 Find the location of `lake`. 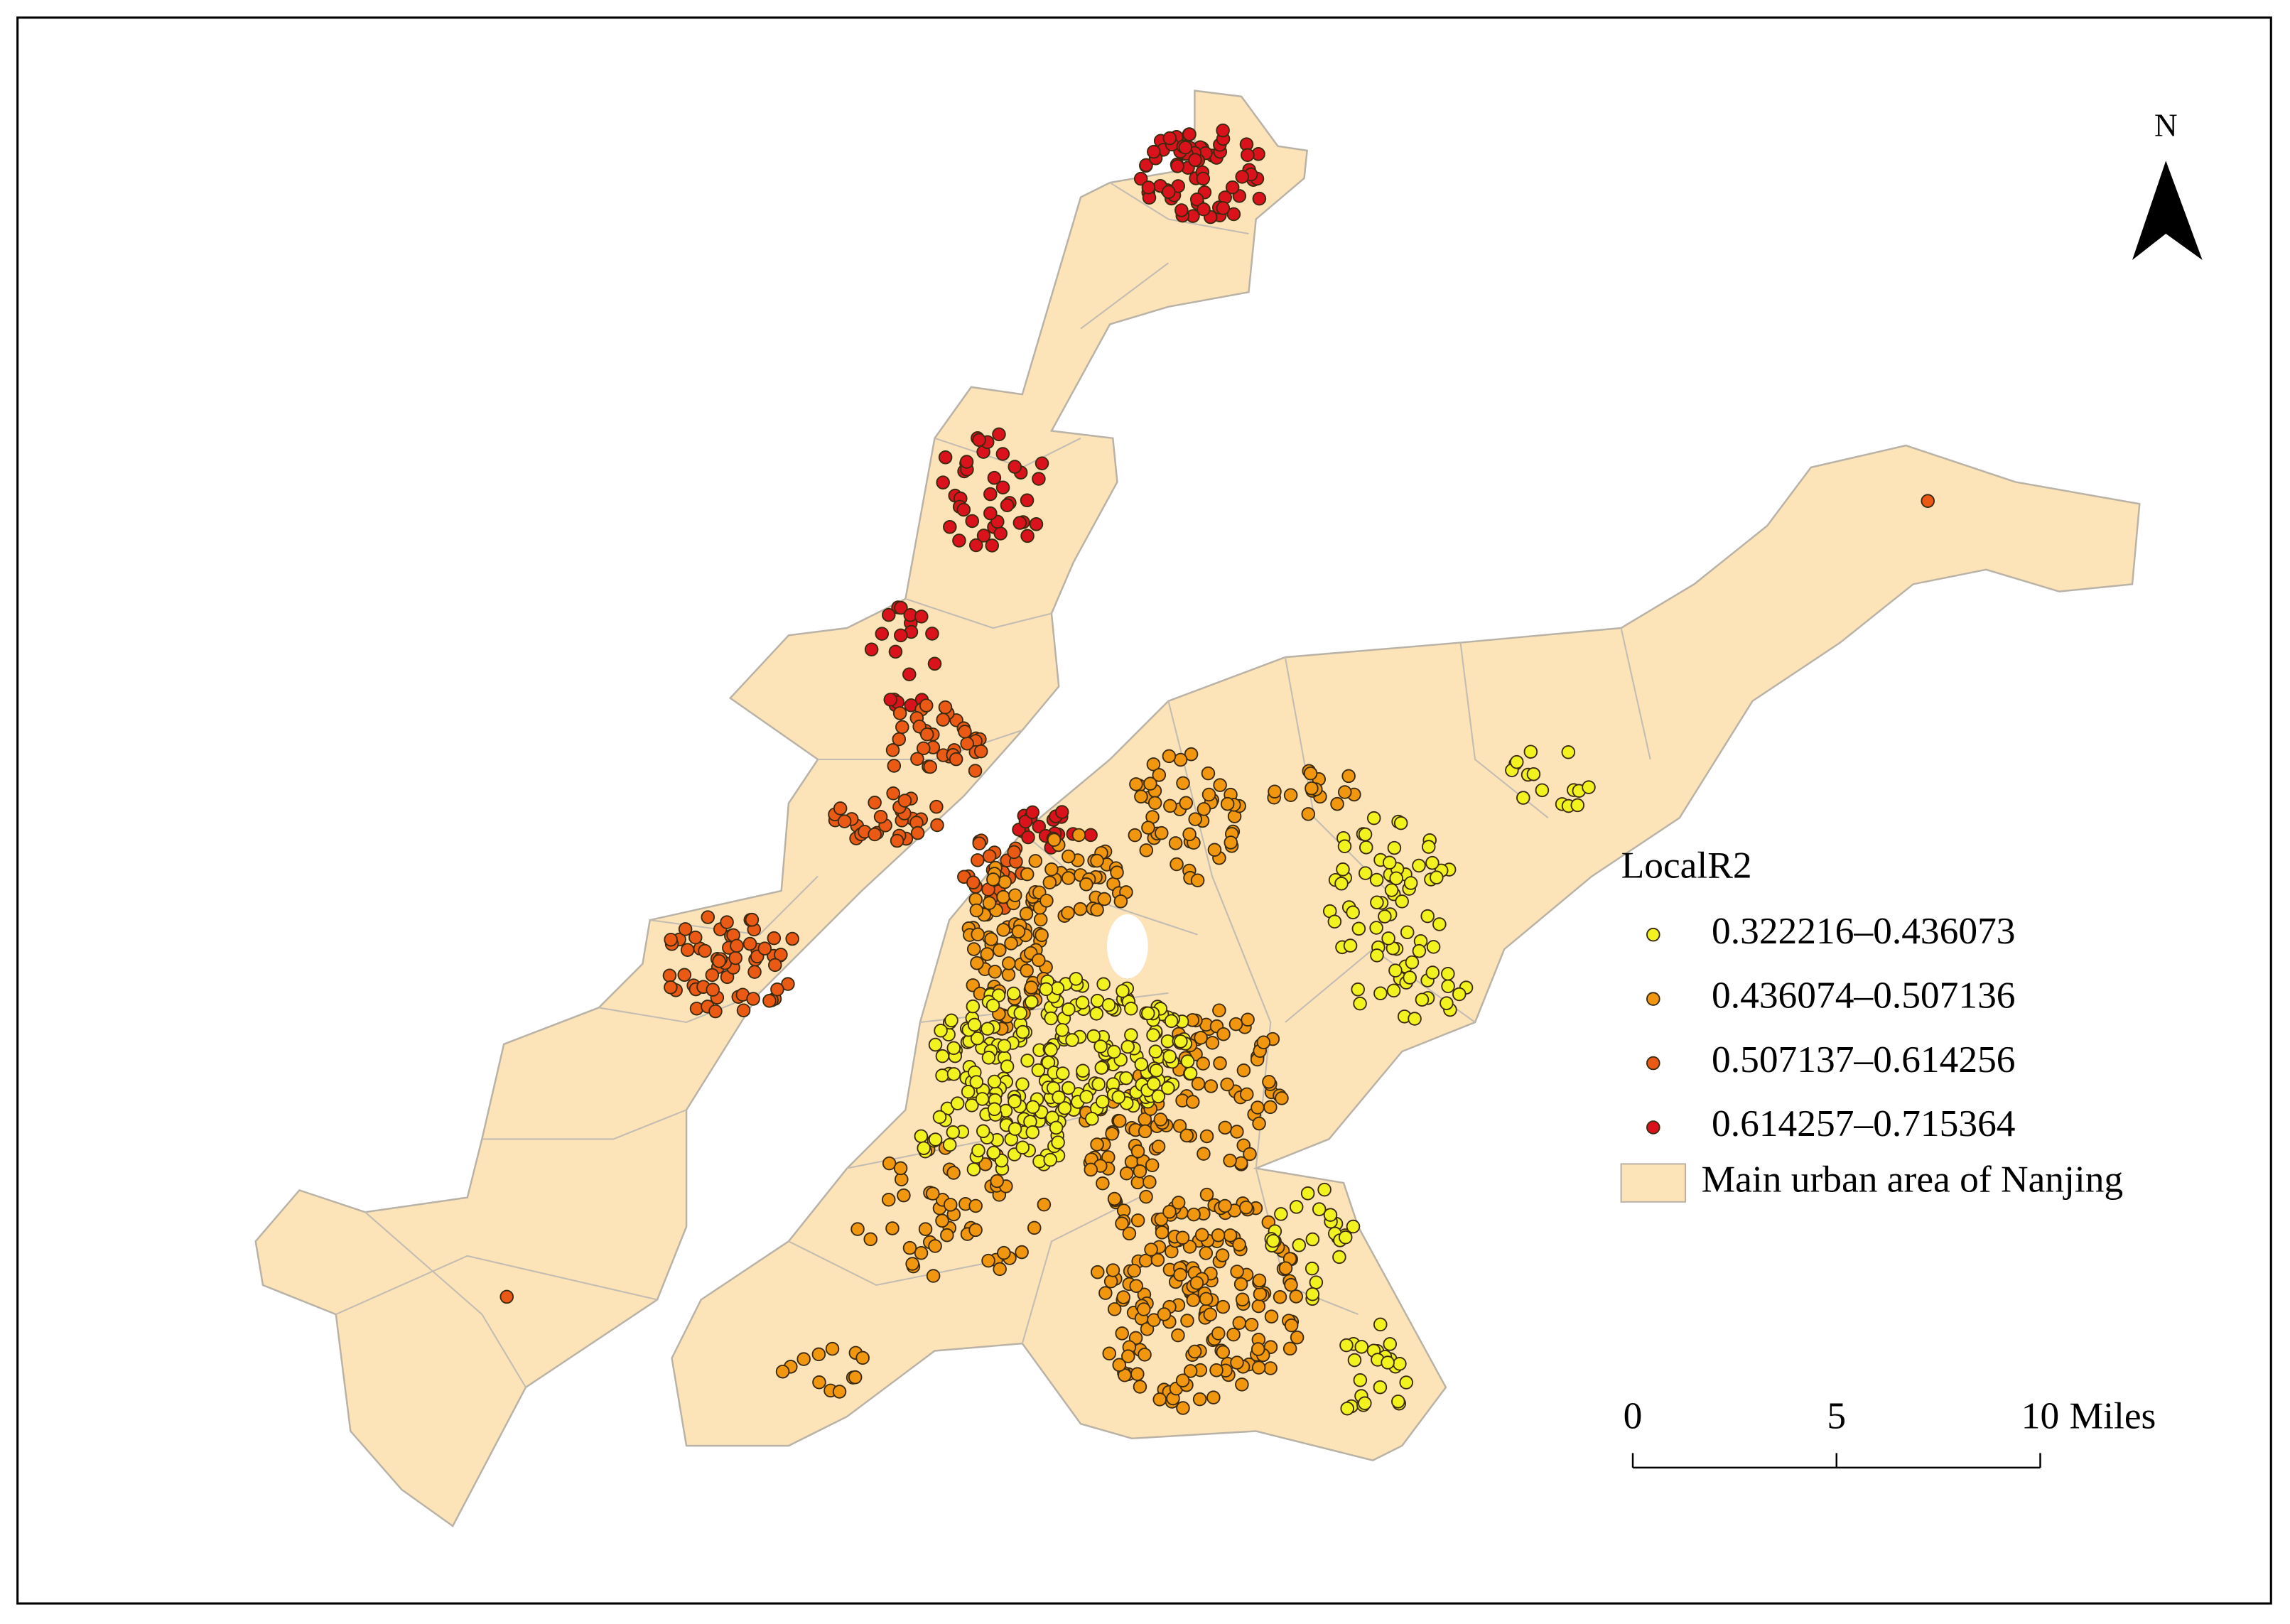

lake is located at coordinates (1127, 947).